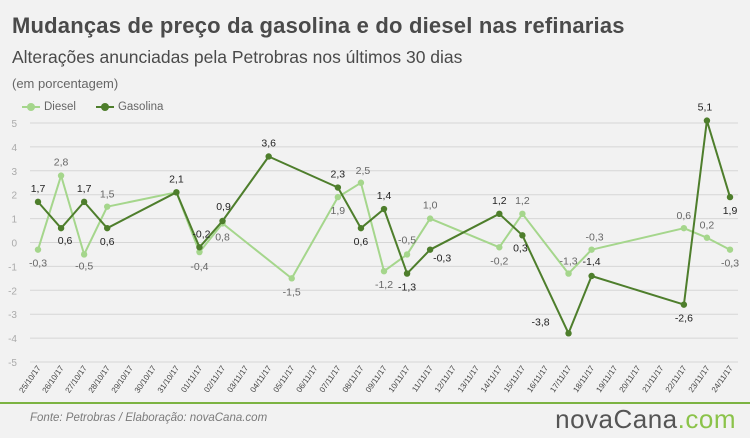 Image resolution: width=750 pixels, height=438 pixels. I want to click on data-label-gasolina: 0,9, so click(223, 207).